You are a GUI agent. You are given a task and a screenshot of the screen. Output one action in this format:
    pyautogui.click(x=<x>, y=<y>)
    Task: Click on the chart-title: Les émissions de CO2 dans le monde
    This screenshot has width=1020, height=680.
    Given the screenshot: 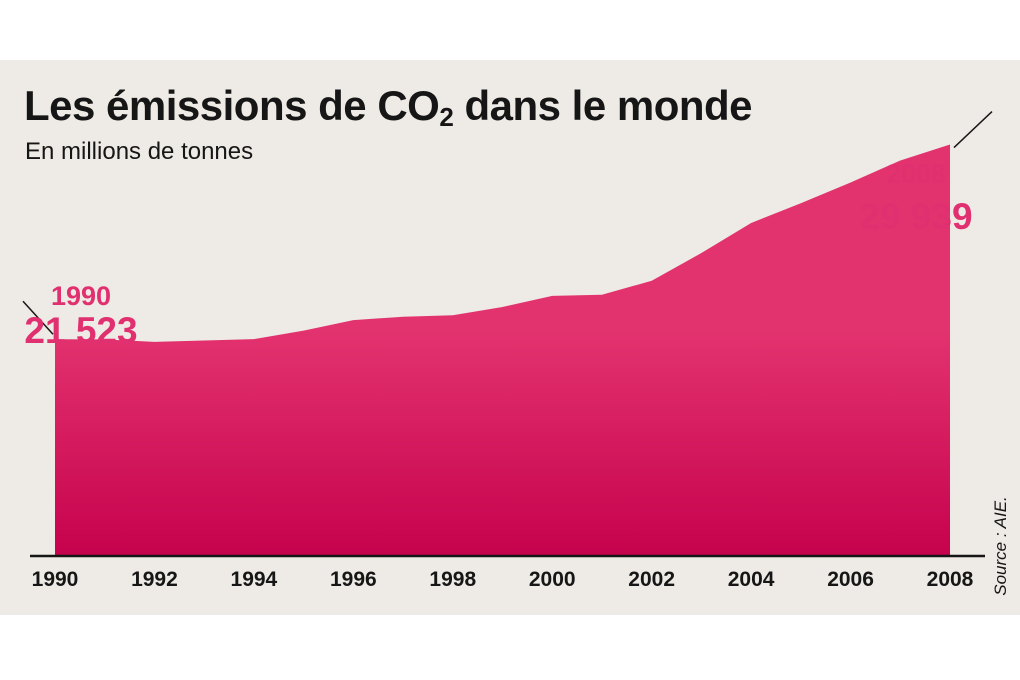 What is the action you would take?
    pyautogui.click(x=388, y=107)
    